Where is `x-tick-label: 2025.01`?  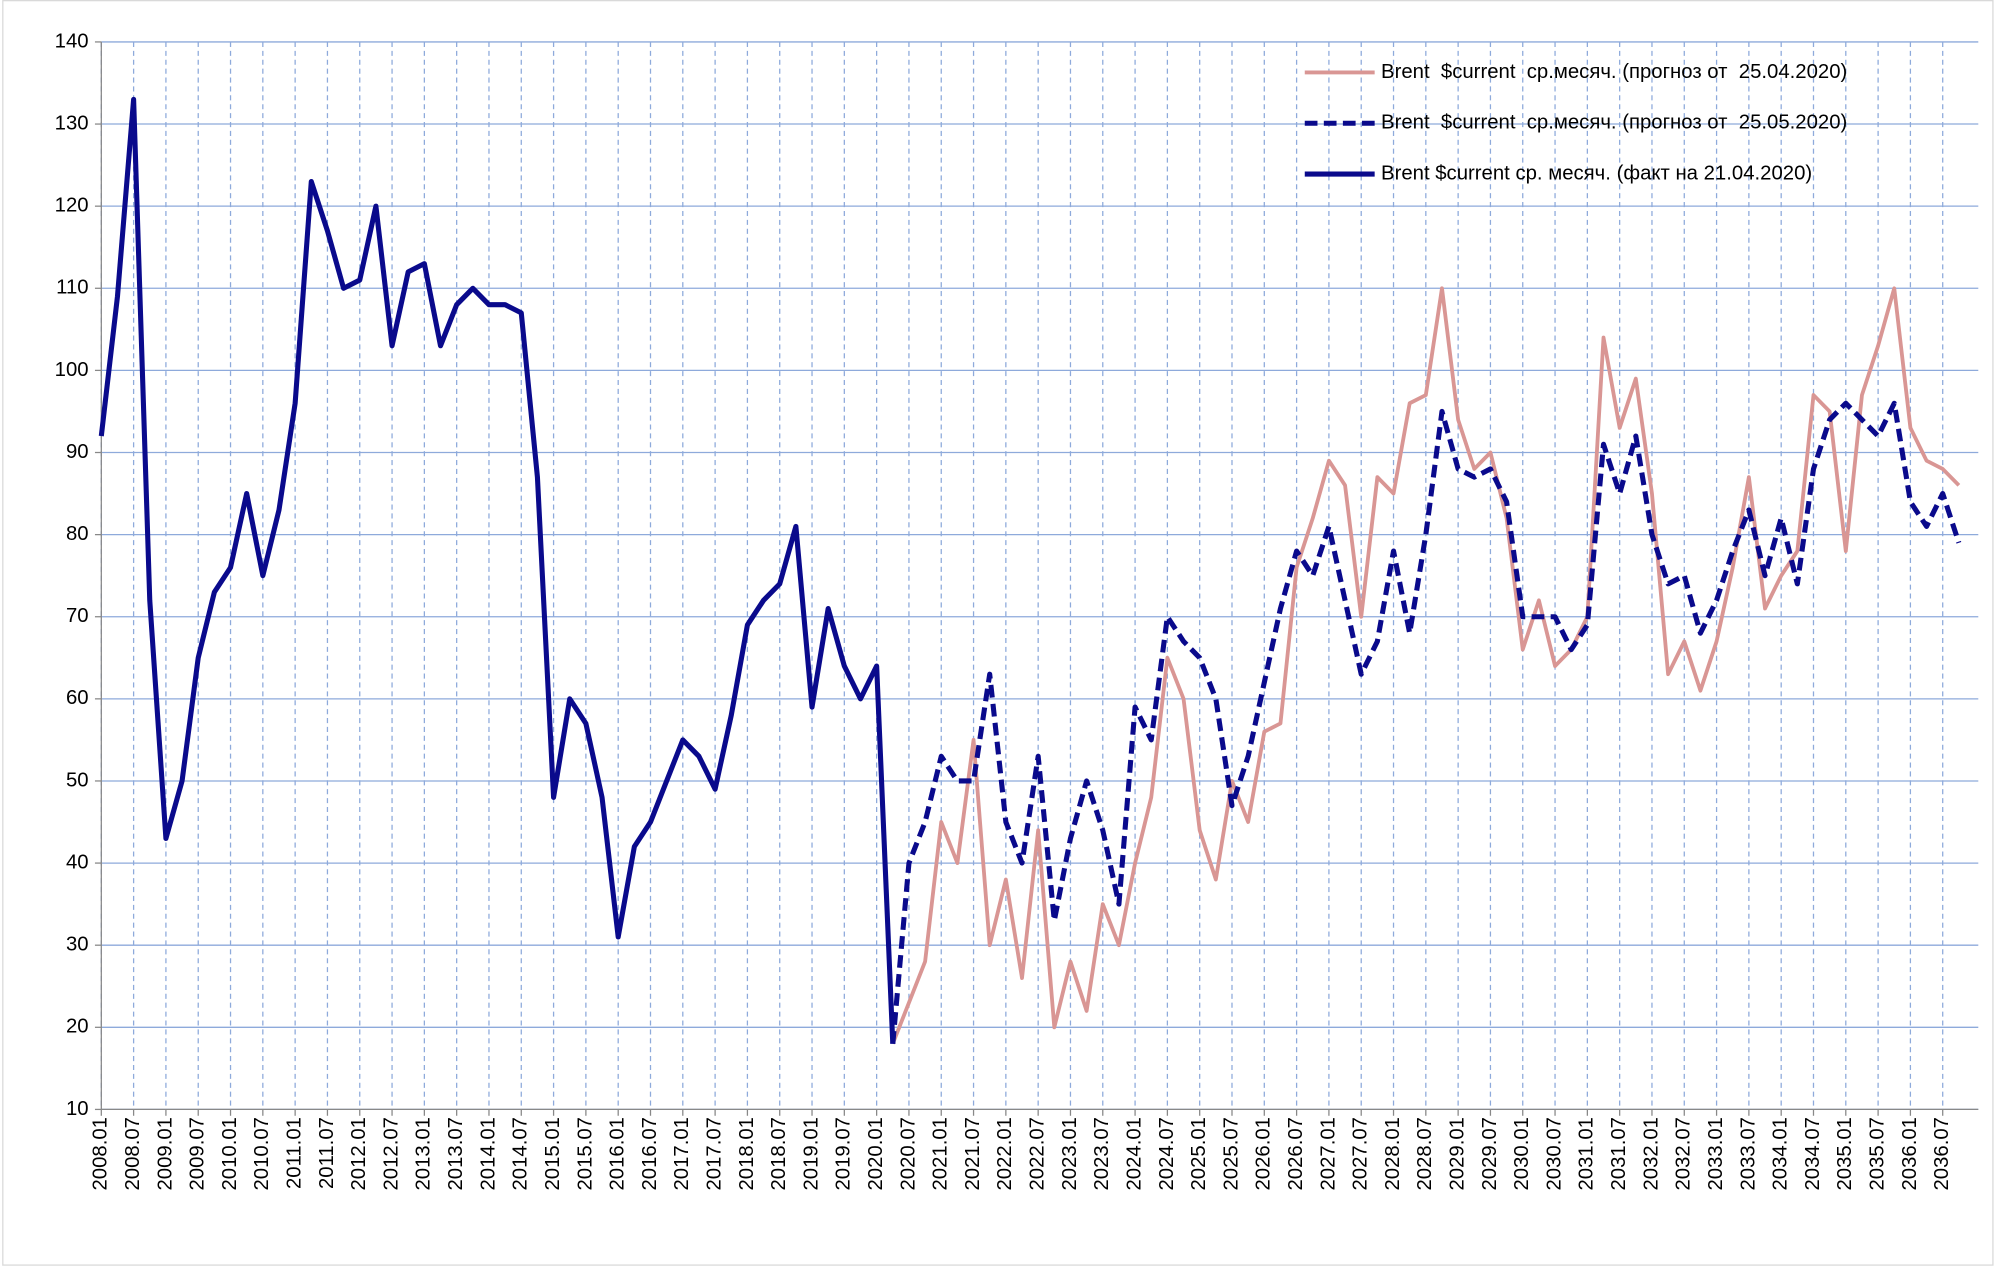
x-tick-label: 2025.01 is located at coordinates (1199, 1153).